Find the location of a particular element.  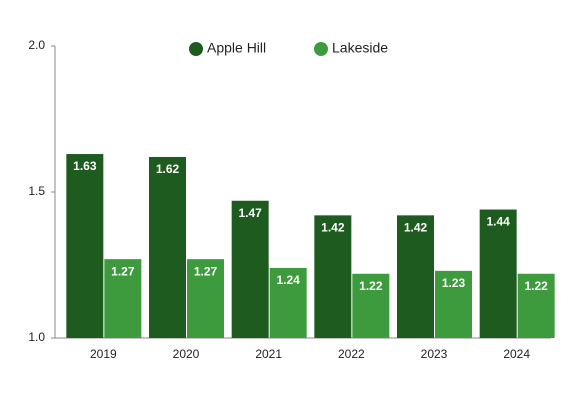

x-tick-label: 2022 is located at coordinates (351, 354).